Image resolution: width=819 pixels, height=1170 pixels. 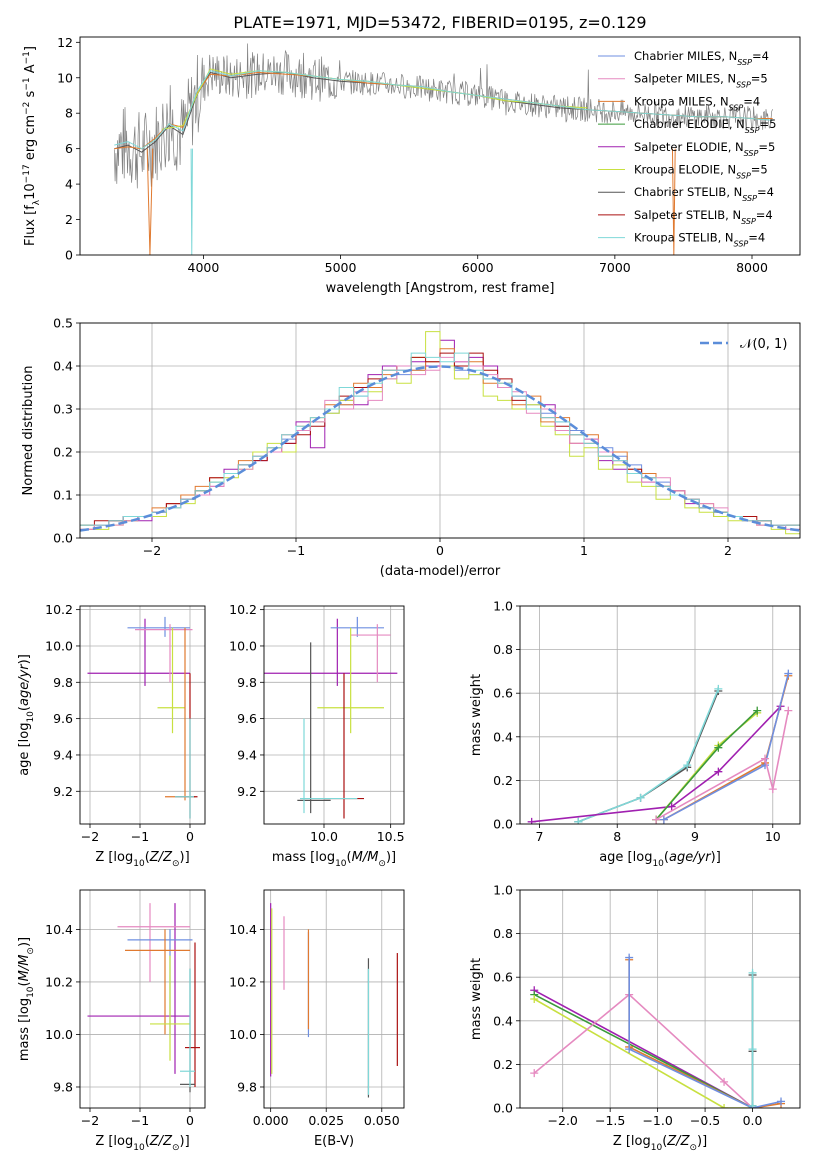 I want to click on y-axis-label-part: ], so click(x=30, y=48).